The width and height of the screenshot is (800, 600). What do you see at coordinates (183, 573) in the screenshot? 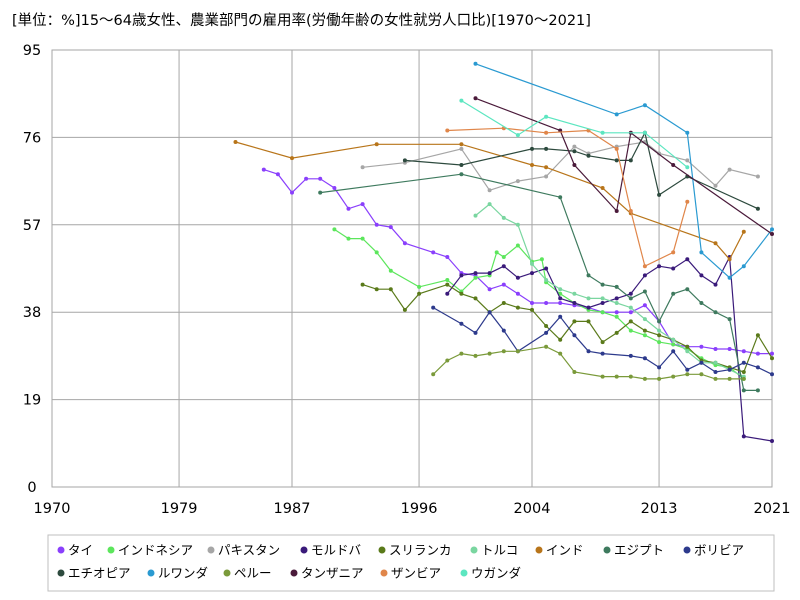
I see `legend-label: ルワンダ` at bounding box center [183, 573].